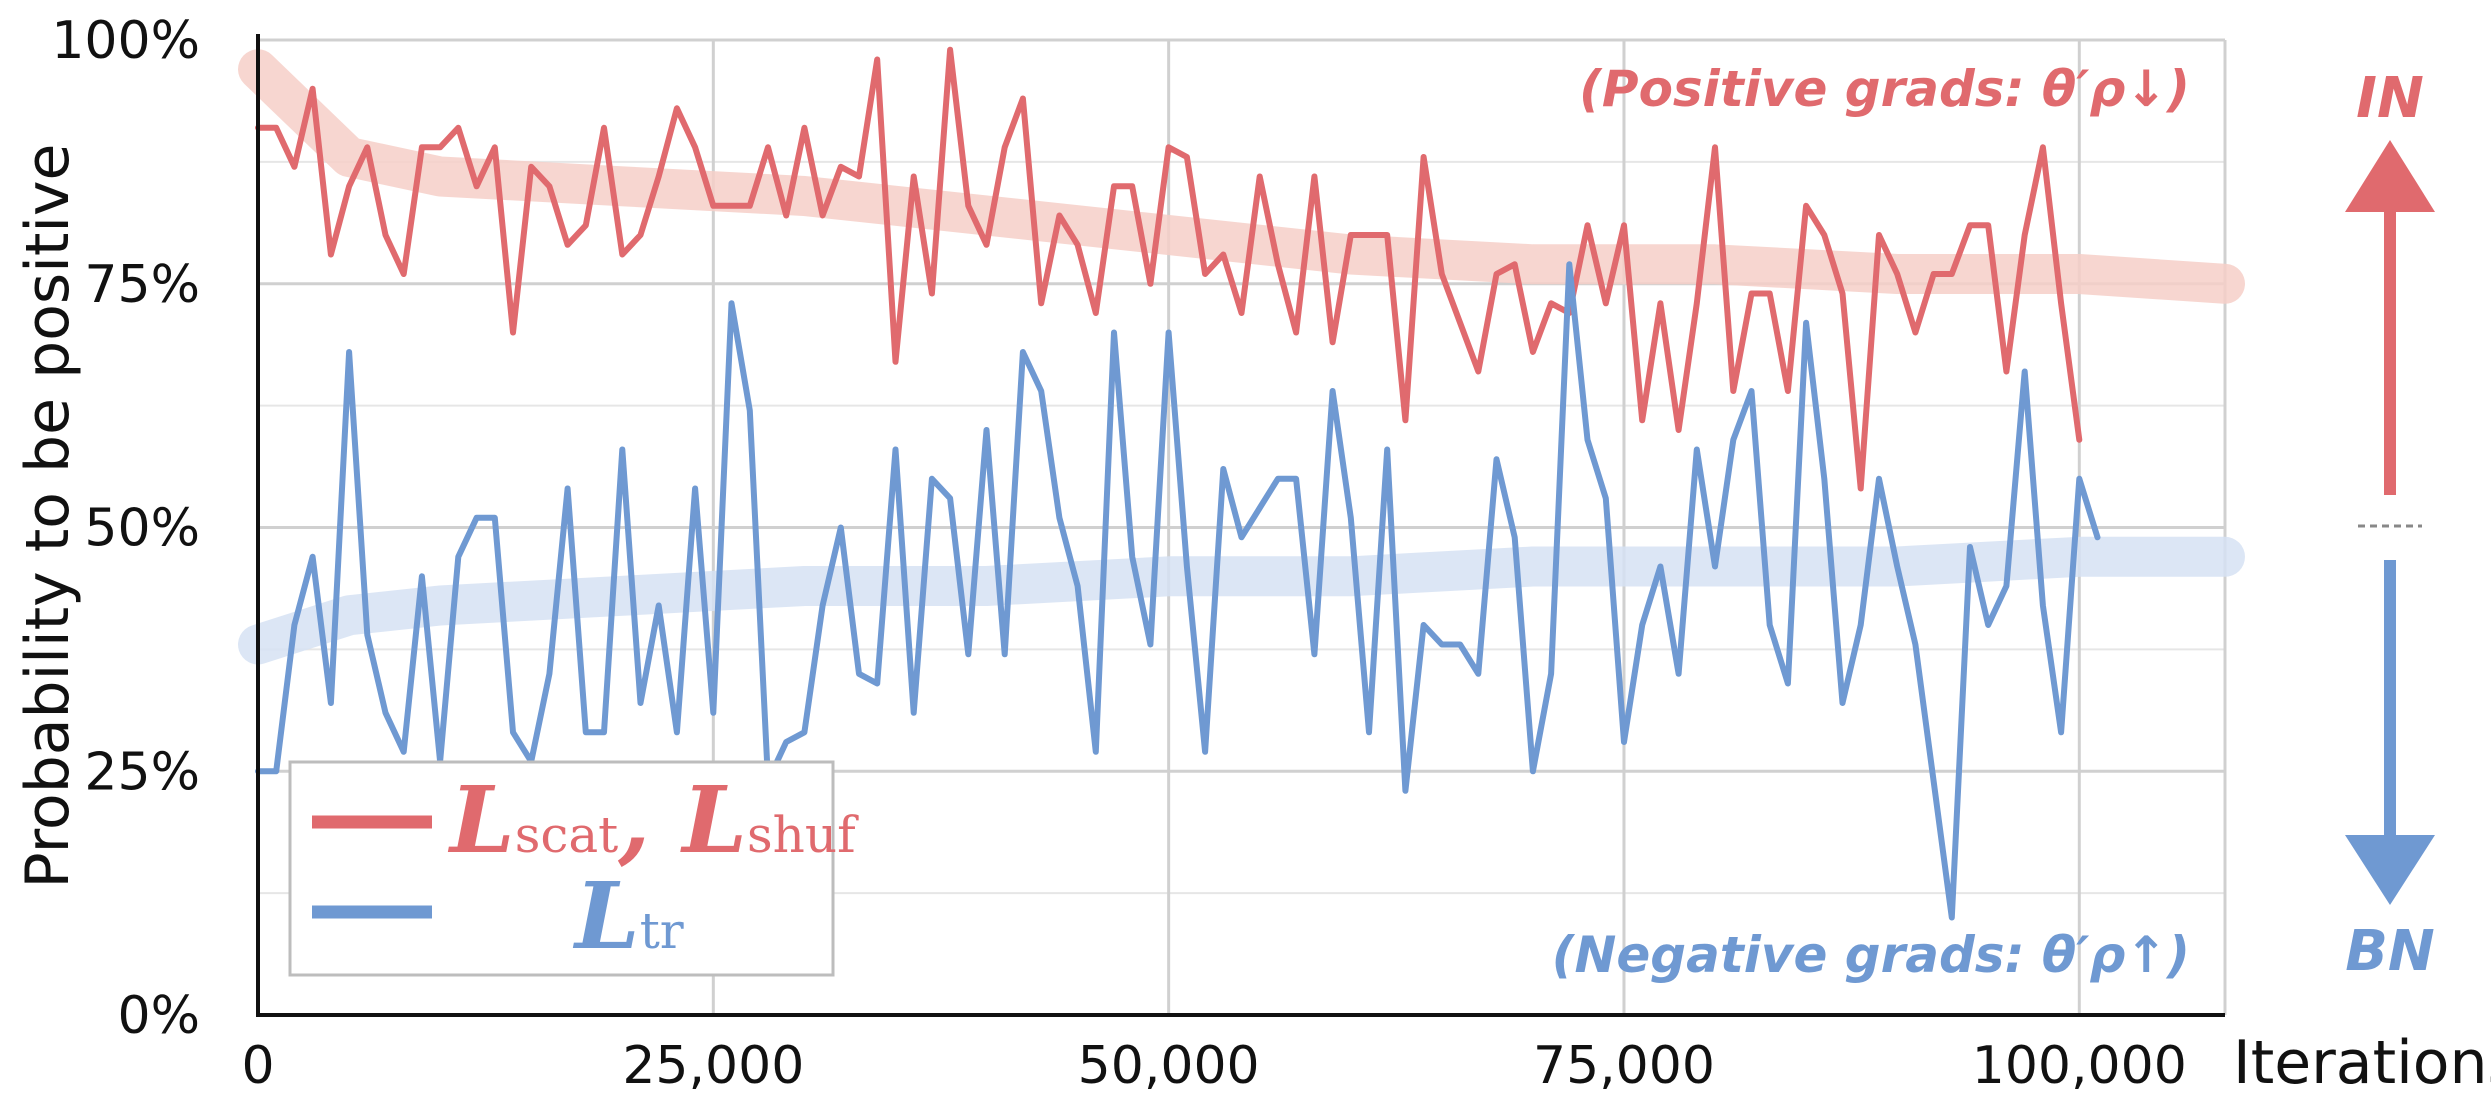  Describe the element at coordinates (159, 1016) in the screenshot. I see `y-tick-label: 0%` at that location.